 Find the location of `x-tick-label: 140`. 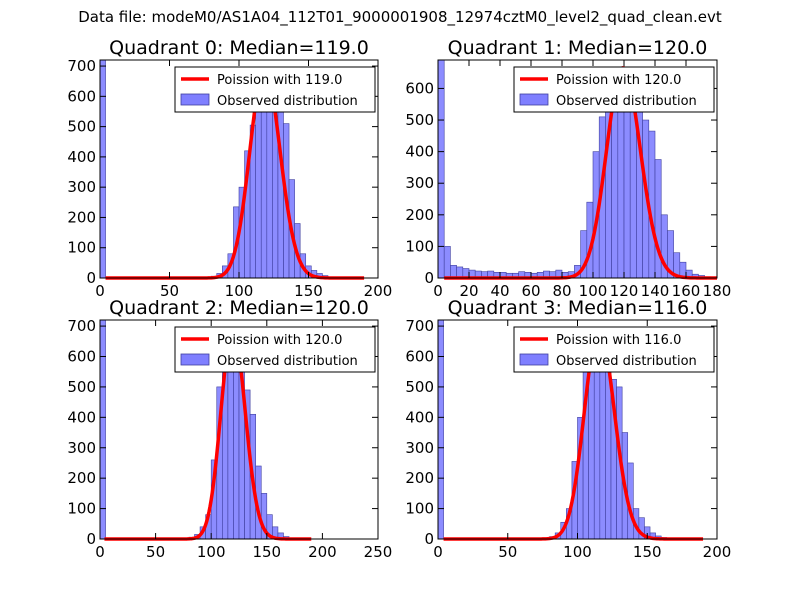

x-tick-label: 140 is located at coordinates (655, 291).